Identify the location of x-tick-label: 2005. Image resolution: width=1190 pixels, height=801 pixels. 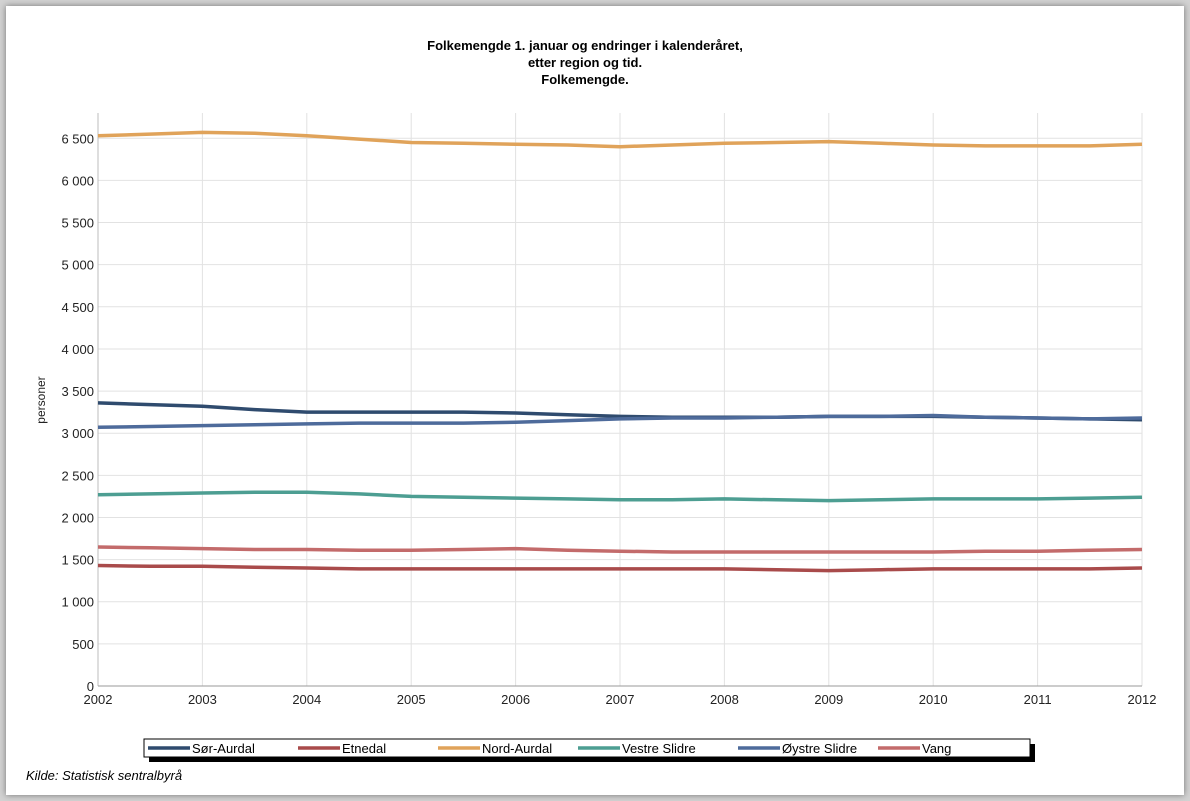
(411, 699).